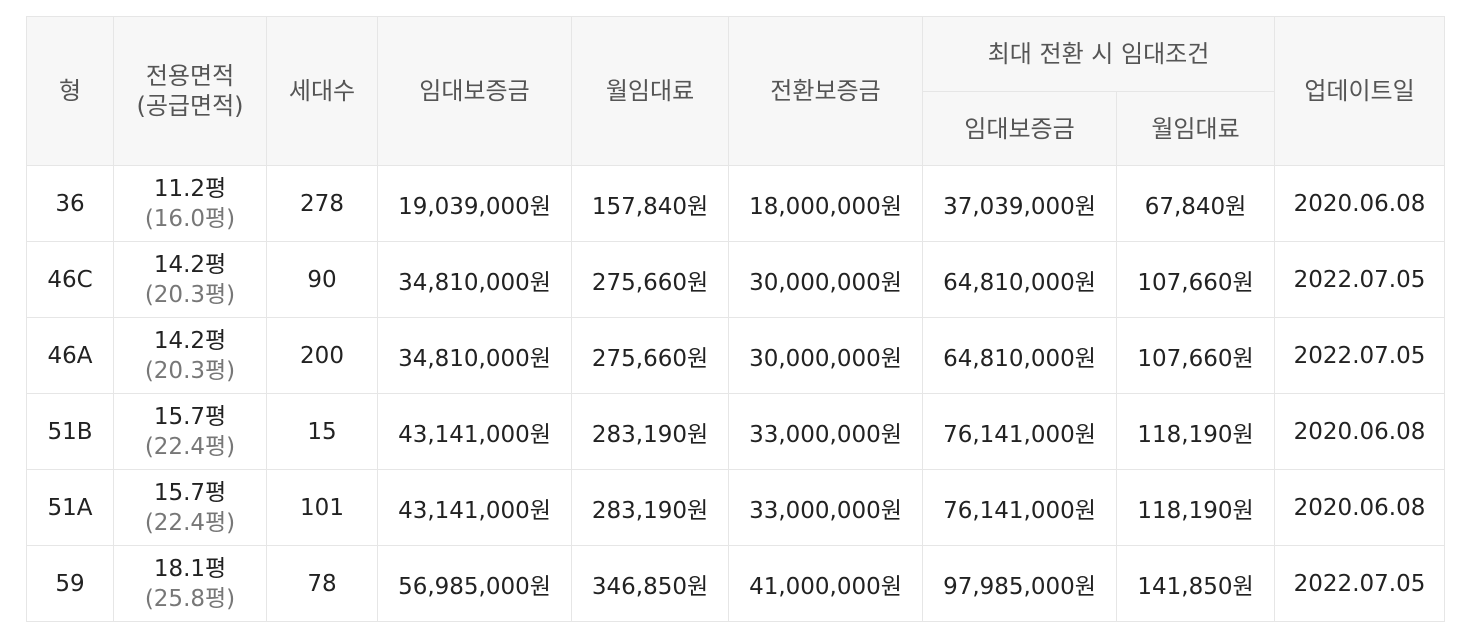  I want to click on header-max-conversion-group: 최대 전환 시 임대조건, so click(1098, 54).